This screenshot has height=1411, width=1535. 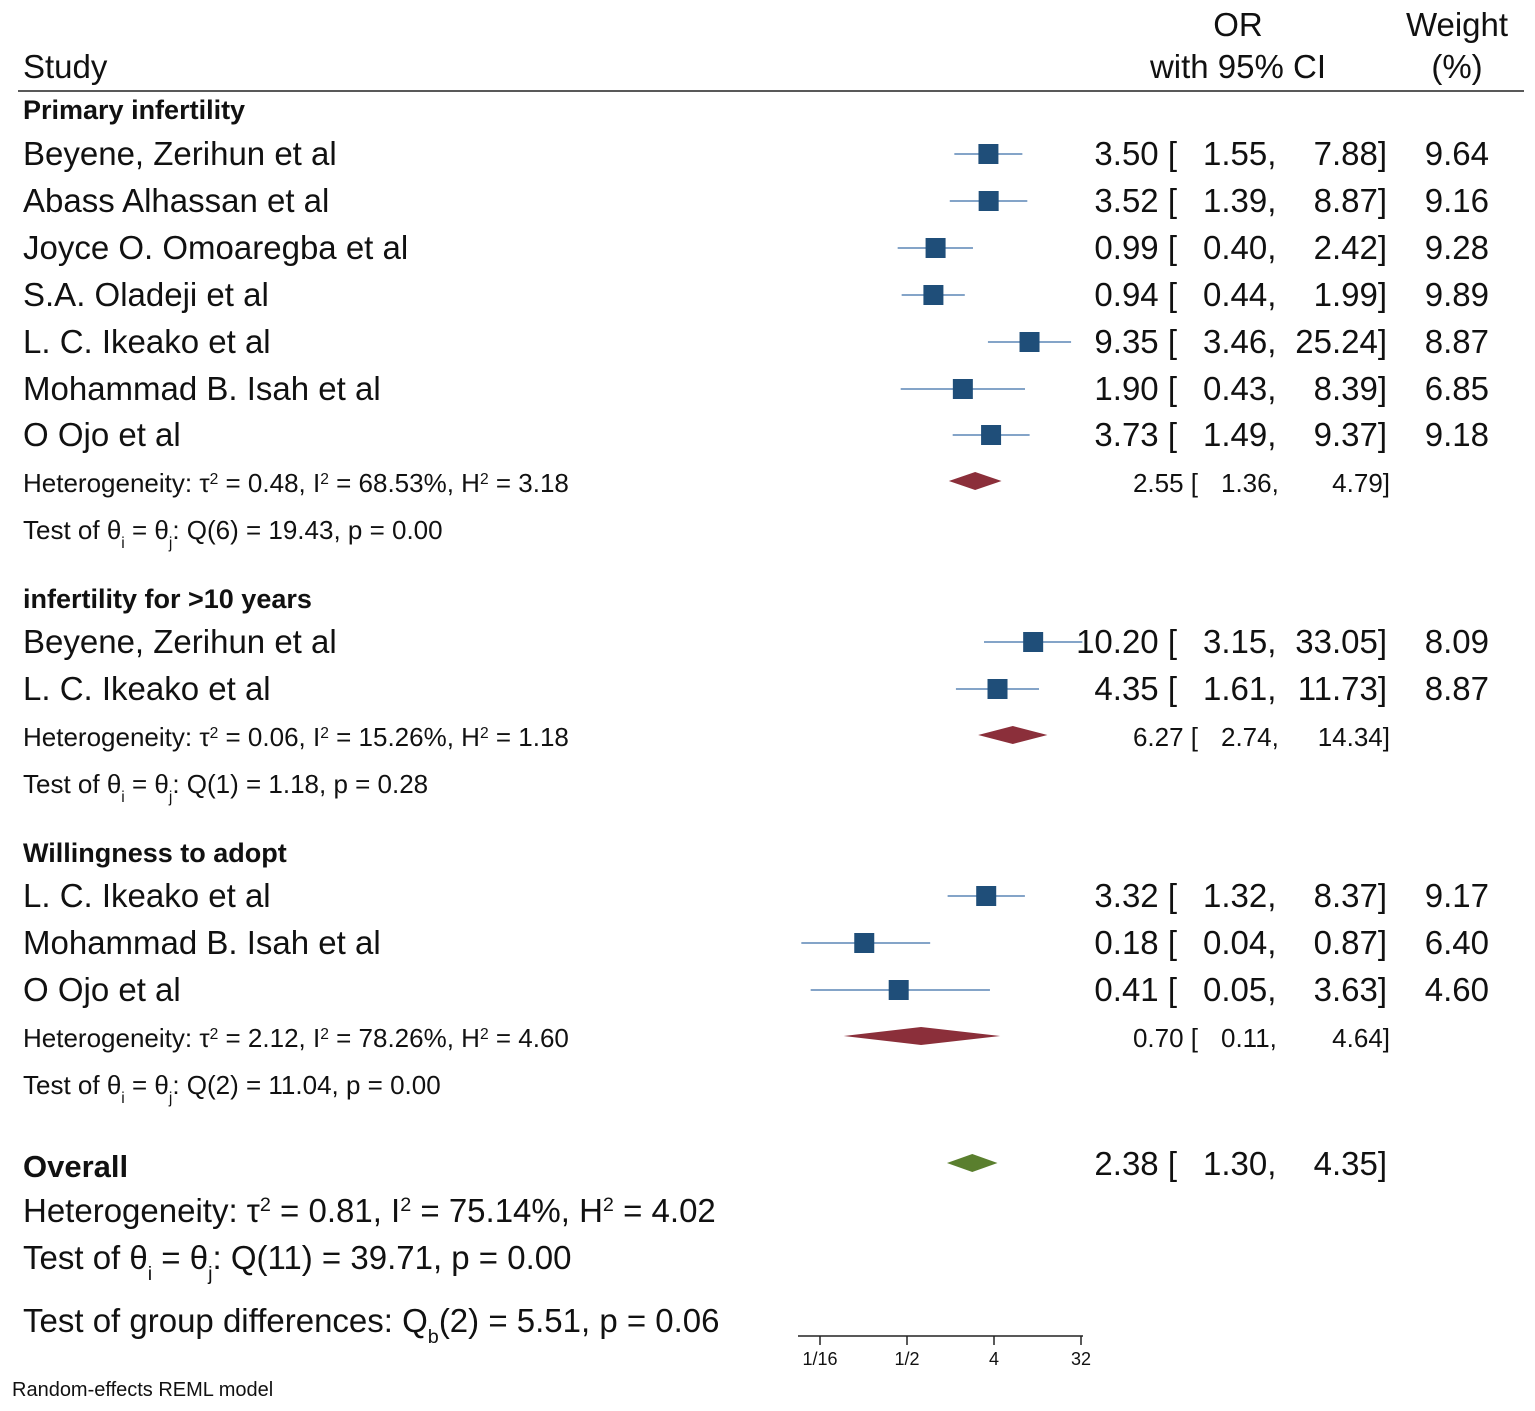 I want to click on study-name: Abass Alhassan et al, so click(x=176, y=200).